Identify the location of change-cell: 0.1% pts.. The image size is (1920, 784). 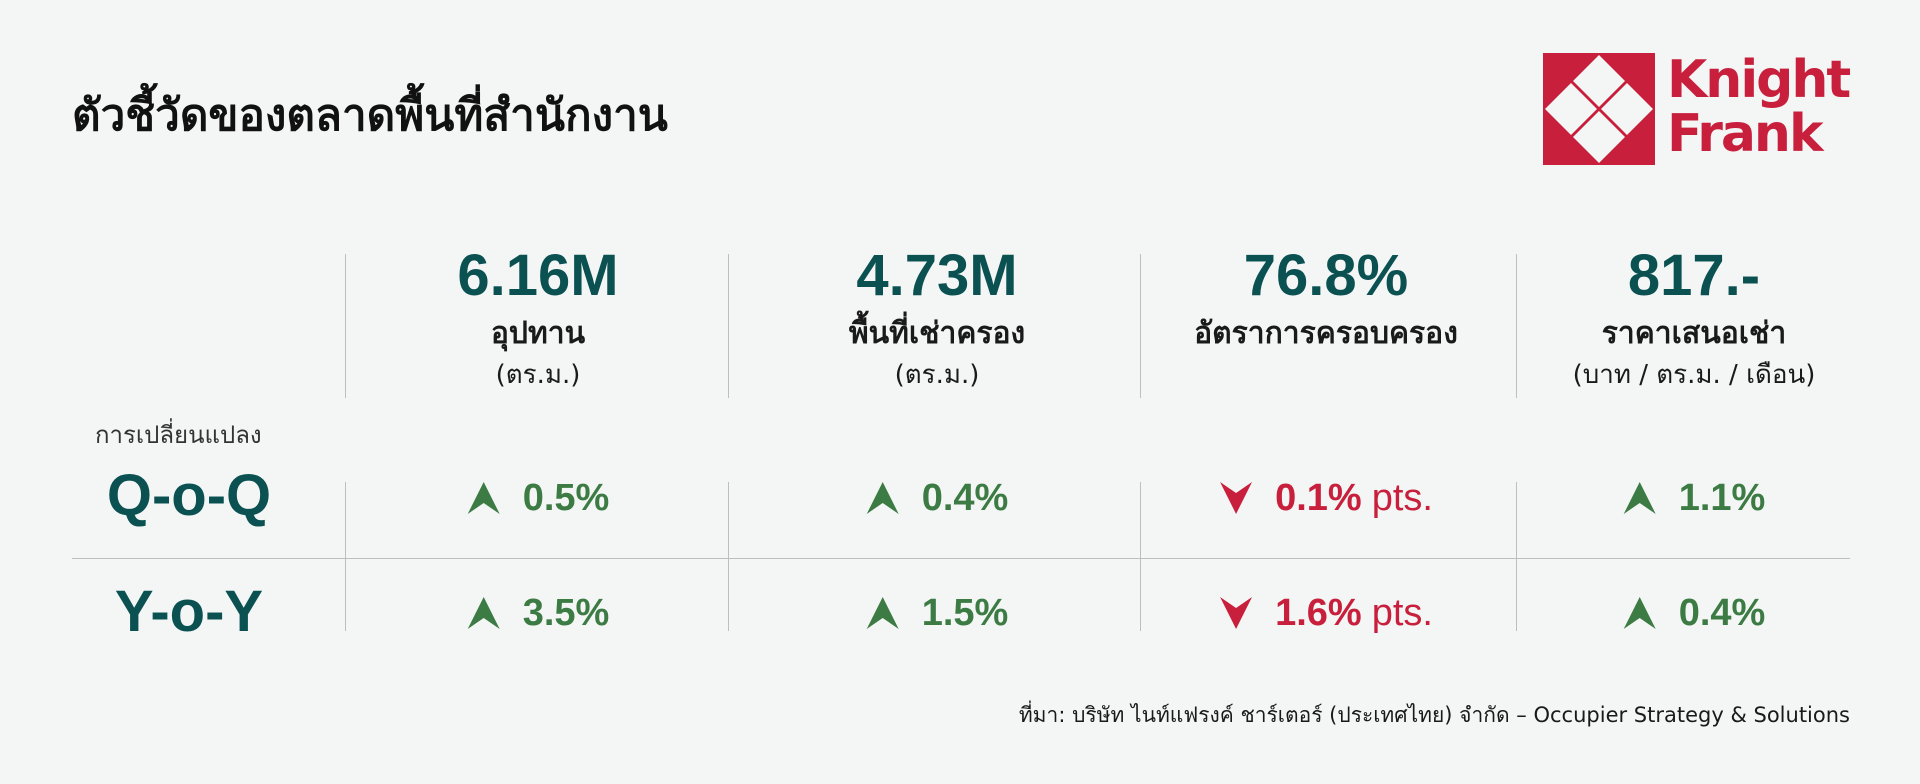
(1326, 498).